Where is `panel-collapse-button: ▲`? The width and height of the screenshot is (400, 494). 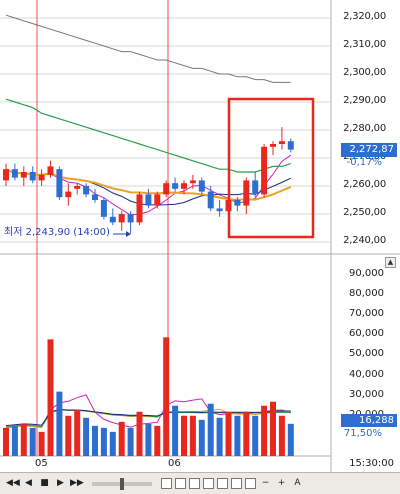 panel-collapse-button: ▲ is located at coordinates (390, 262).